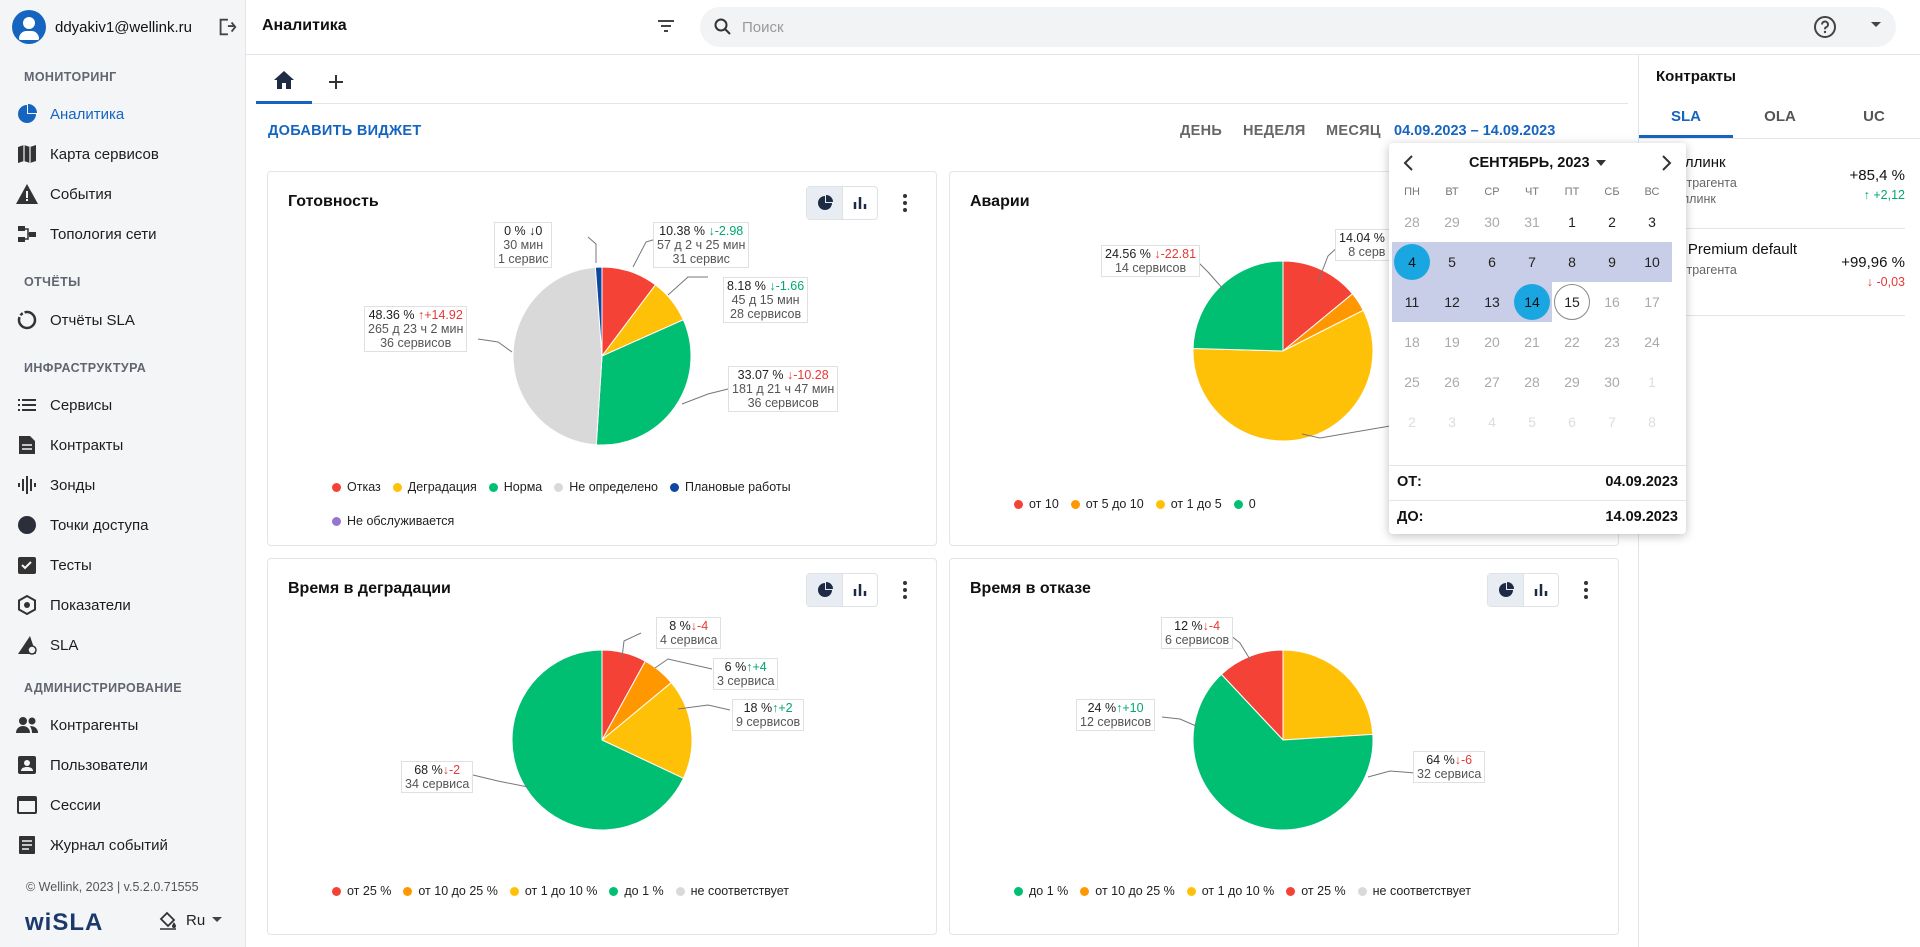 The width and height of the screenshot is (1920, 947). I want to click on calendar-day: 31, so click(1532, 222).